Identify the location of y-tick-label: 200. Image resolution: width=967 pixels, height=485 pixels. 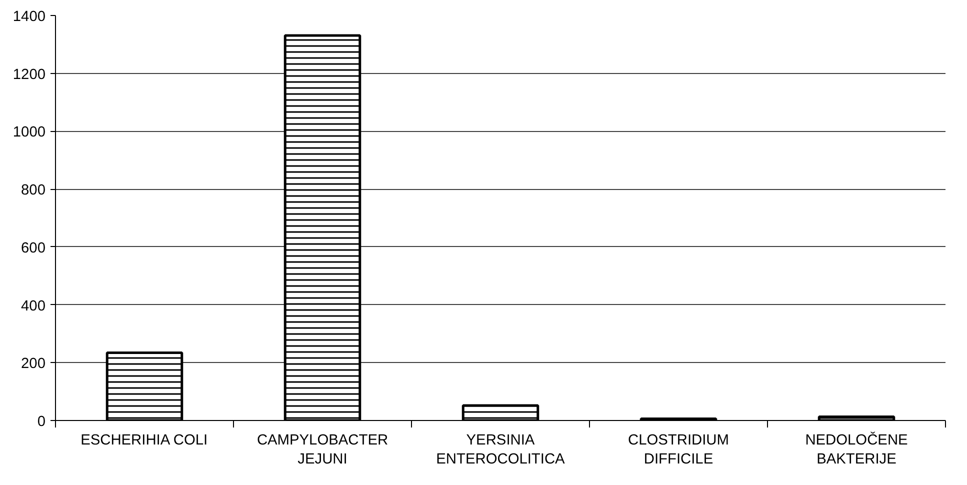
(33, 364).